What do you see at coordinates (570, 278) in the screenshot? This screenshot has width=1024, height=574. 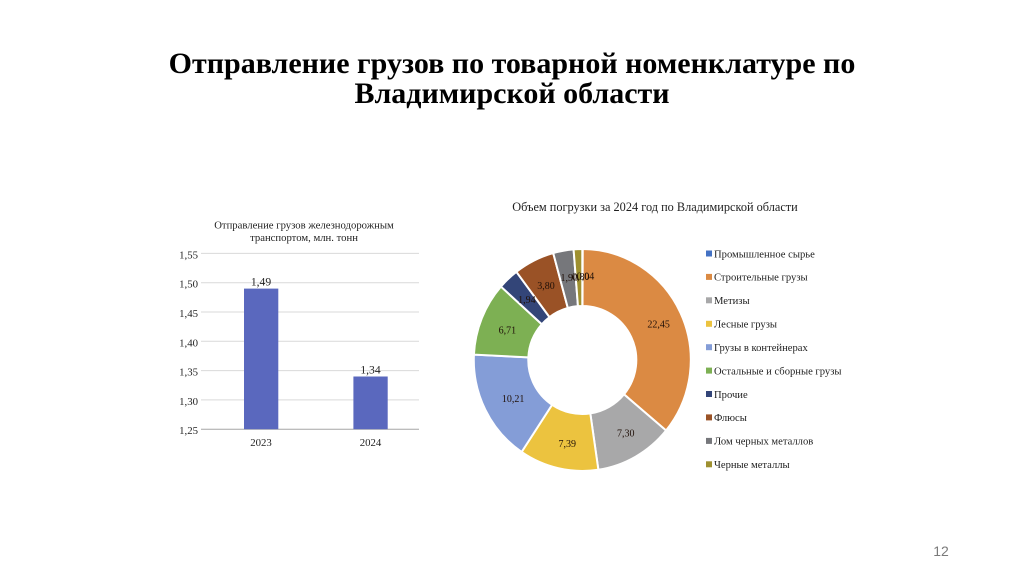 I see `svg-text: 1,90` at bounding box center [570, 278].